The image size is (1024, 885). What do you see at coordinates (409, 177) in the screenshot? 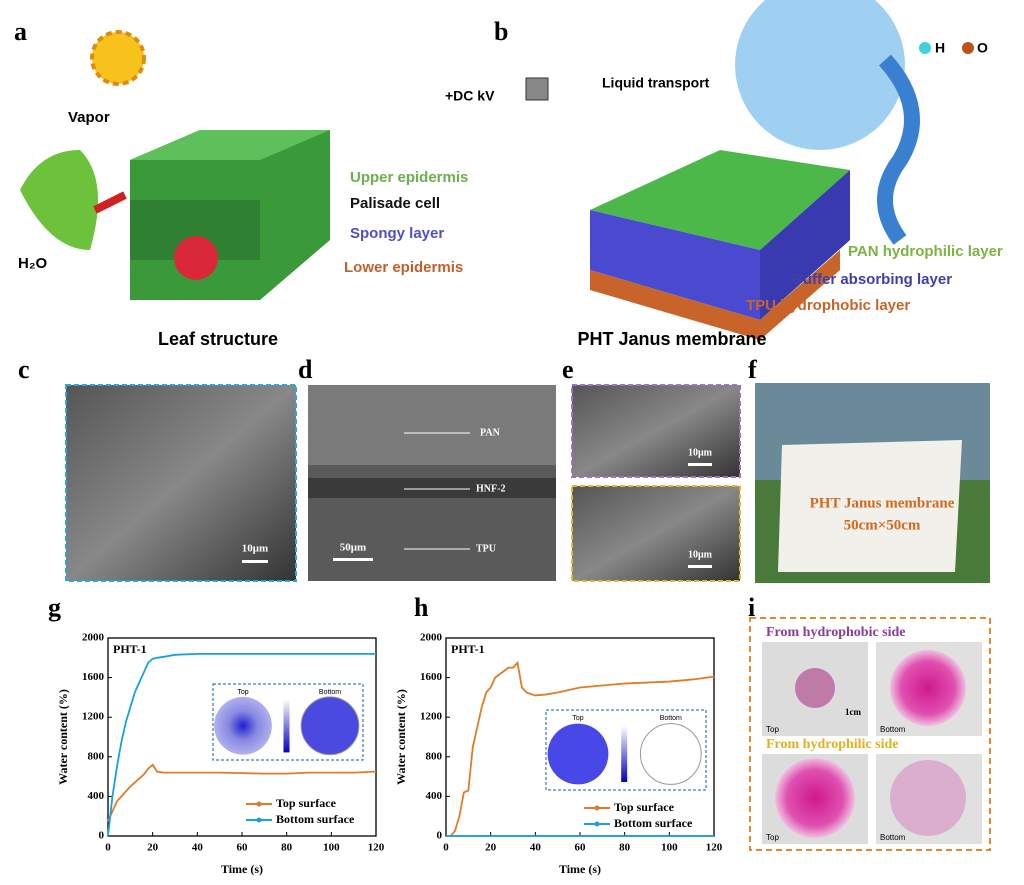
I see `layer-label: Upper epidermis` at bounding box center [409, 177].